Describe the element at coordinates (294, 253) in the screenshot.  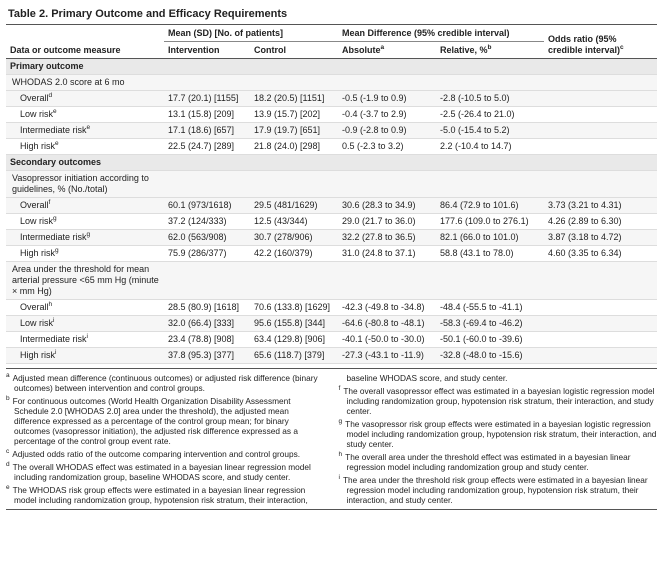
I see `cell: 42.2 (160/379)` at that location.